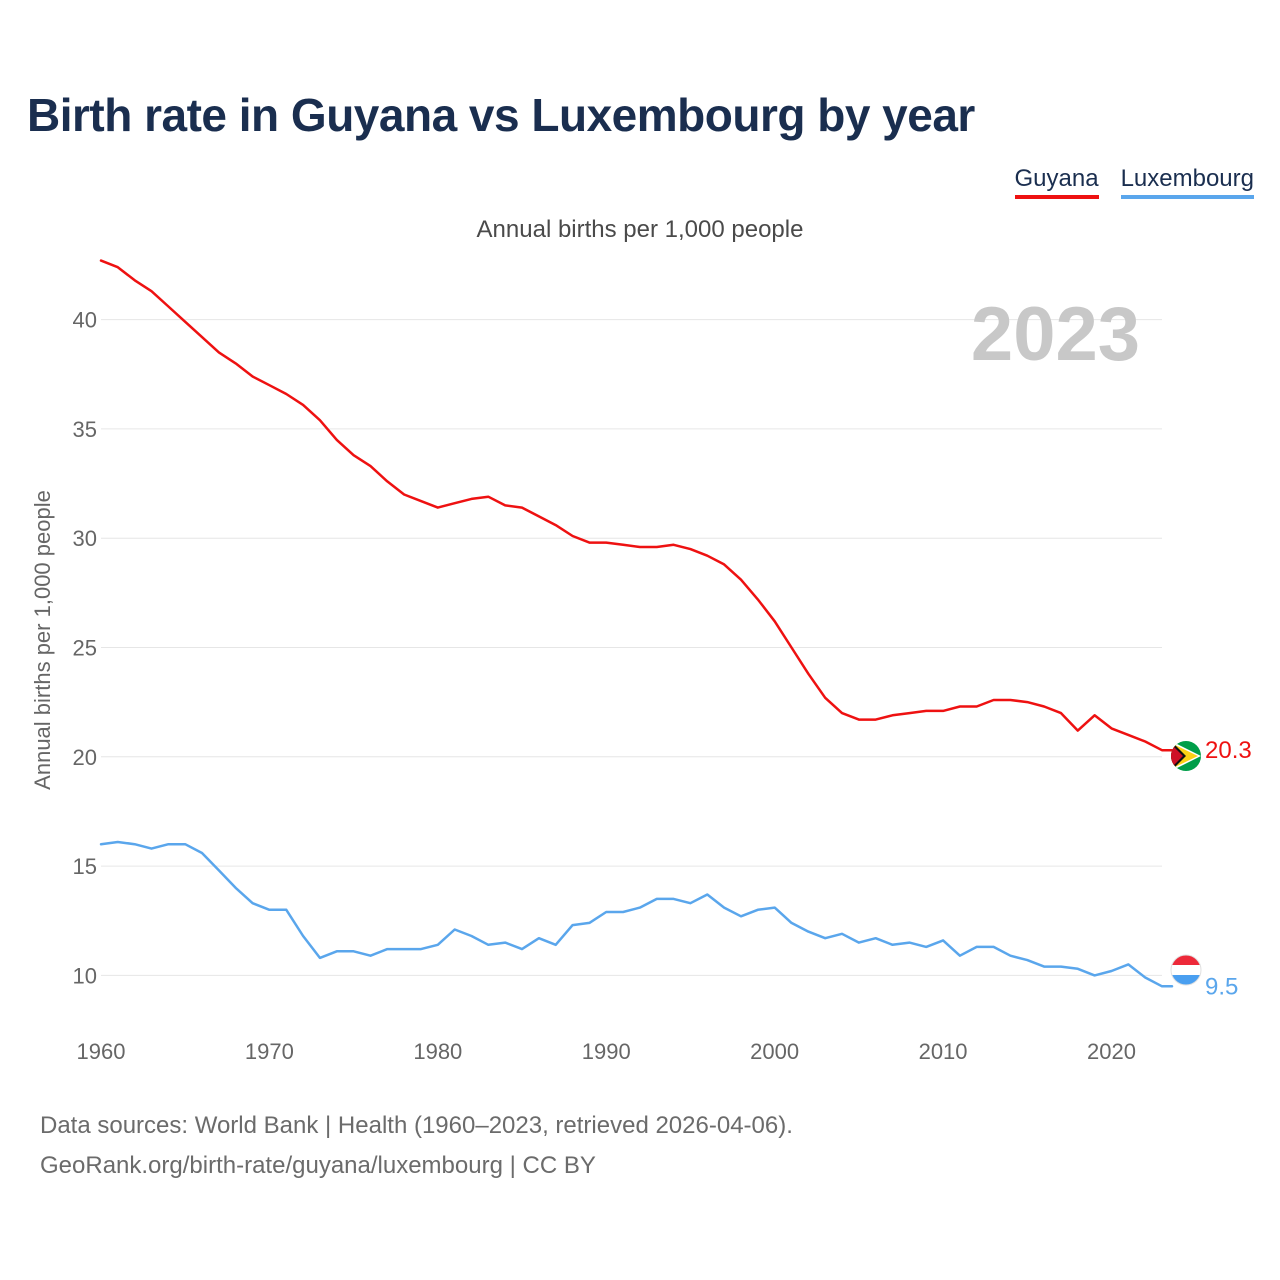 This screenshot has width=1280, height=1280. What do you see at coordinates (1187, 182) in the screenshot?
I see `legend-item-luxembourg: Luxembourg` at bounding box center [1187, 182].